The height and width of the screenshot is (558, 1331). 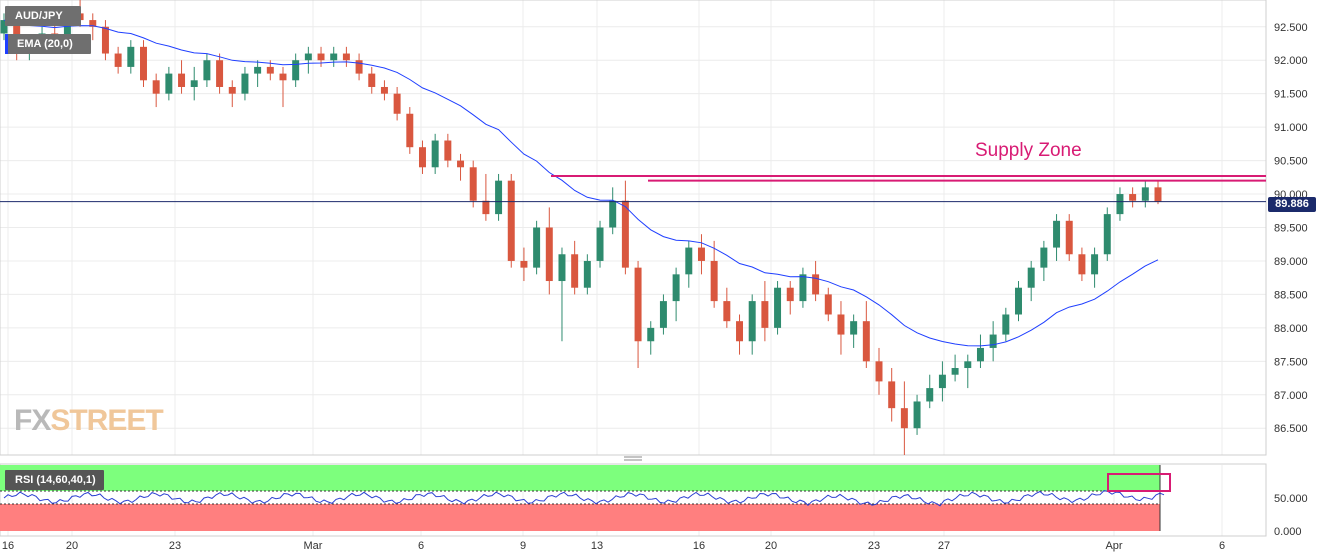 What do you see at coordinates (1291, 28) in the screenshot?
I see `y-tick-label: 92.500` at bounding box center [1291, 28].